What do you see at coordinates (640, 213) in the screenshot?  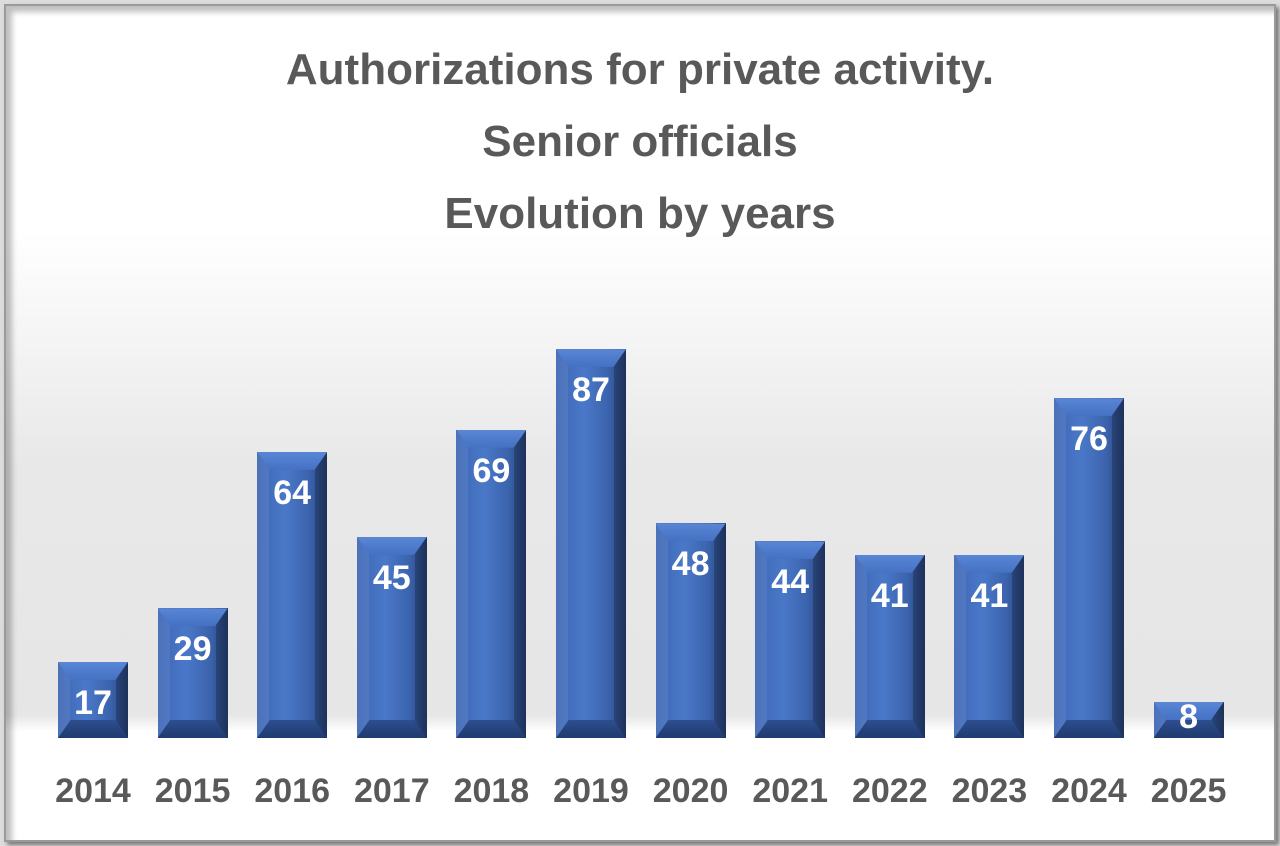 I see `title-line-3: Evolution by years` at bounding box center [640, 213].